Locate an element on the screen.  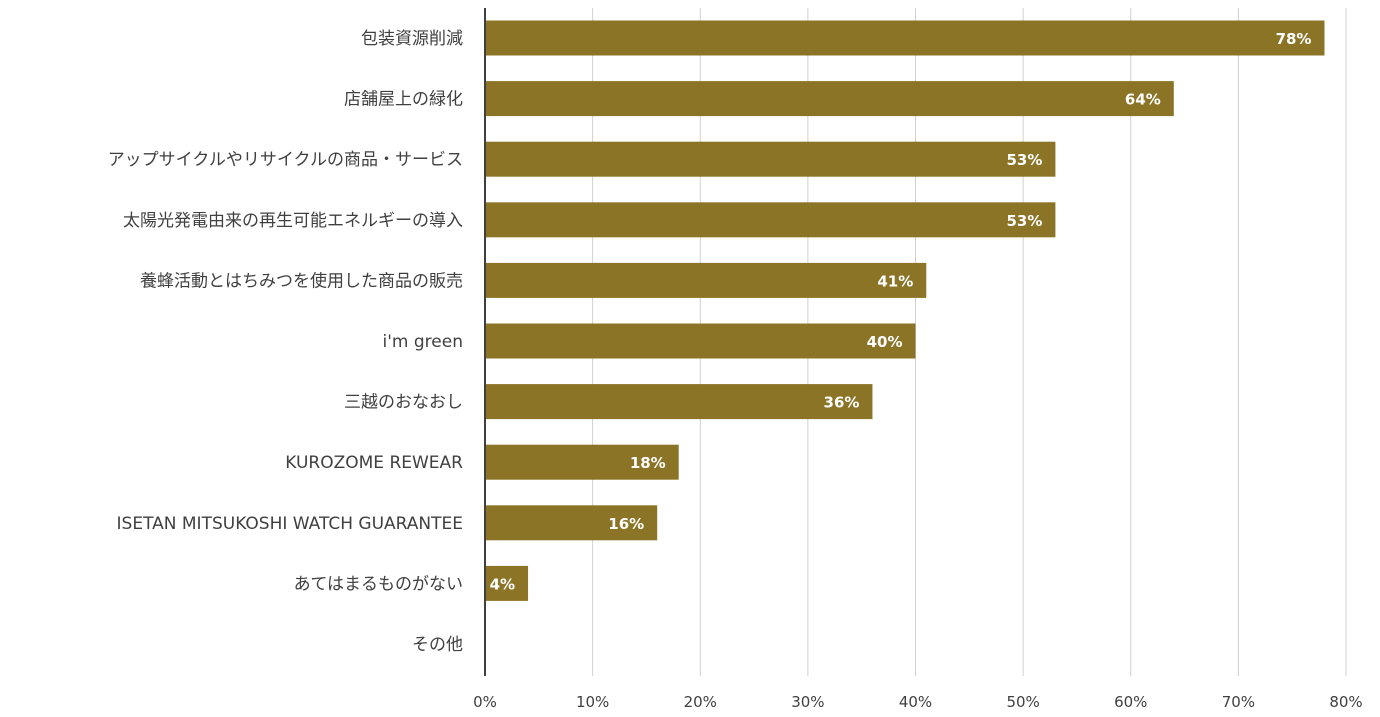
category-label-5: i'm green is located at coordinates (423, 342).